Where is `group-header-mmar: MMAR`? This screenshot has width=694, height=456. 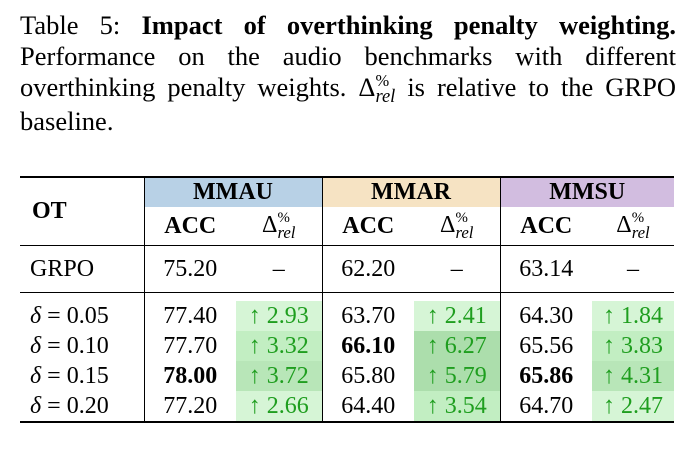
group-header-mmar: MMAR is located at coordinates (410, 192).